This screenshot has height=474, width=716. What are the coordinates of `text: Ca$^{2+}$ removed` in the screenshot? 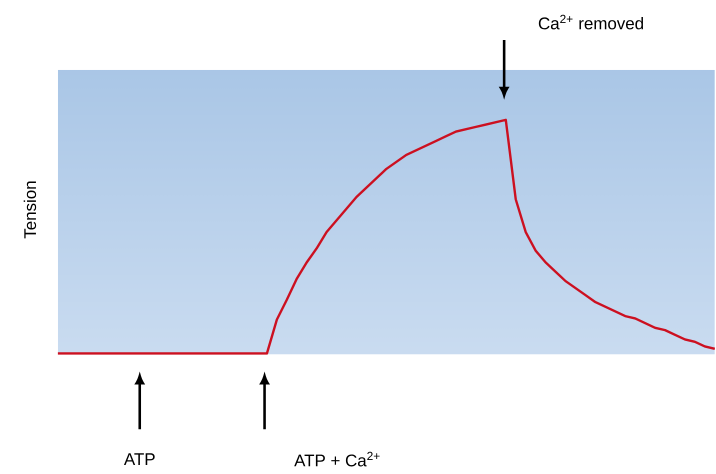 It's located at (590, 22).